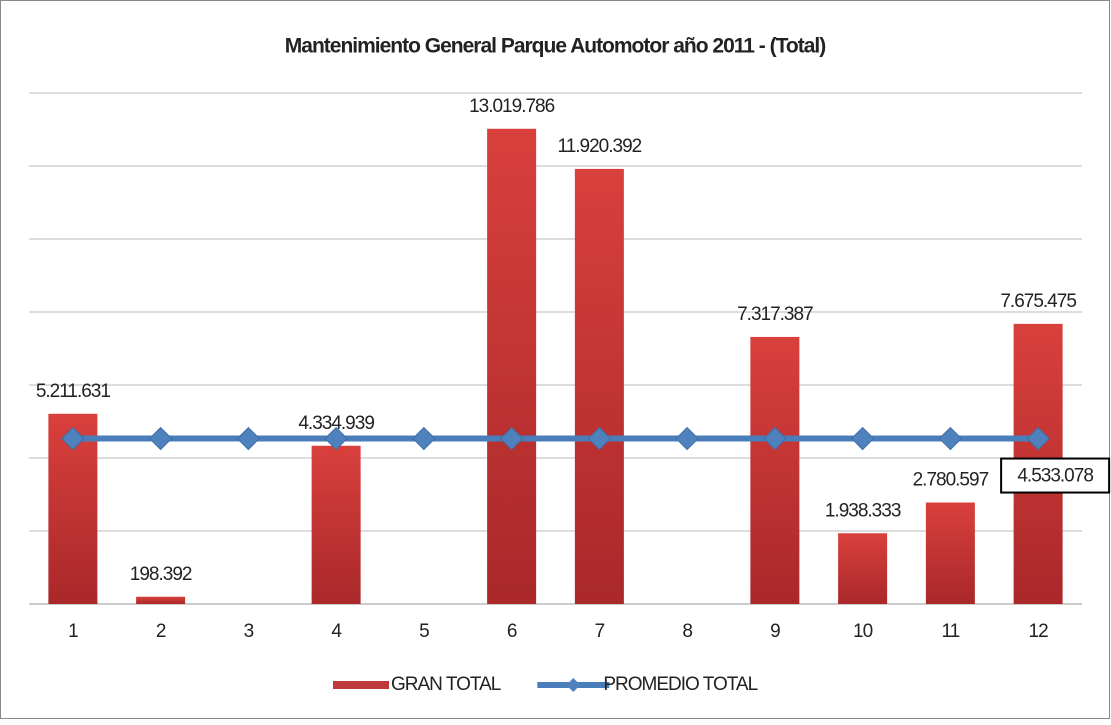 Image resolution: width=1111 pixels, height=725 pixels. Describe the element at coordinates (446, 684) in the screenshot. I see `legend-label: GRAN TOTAL` at that location.